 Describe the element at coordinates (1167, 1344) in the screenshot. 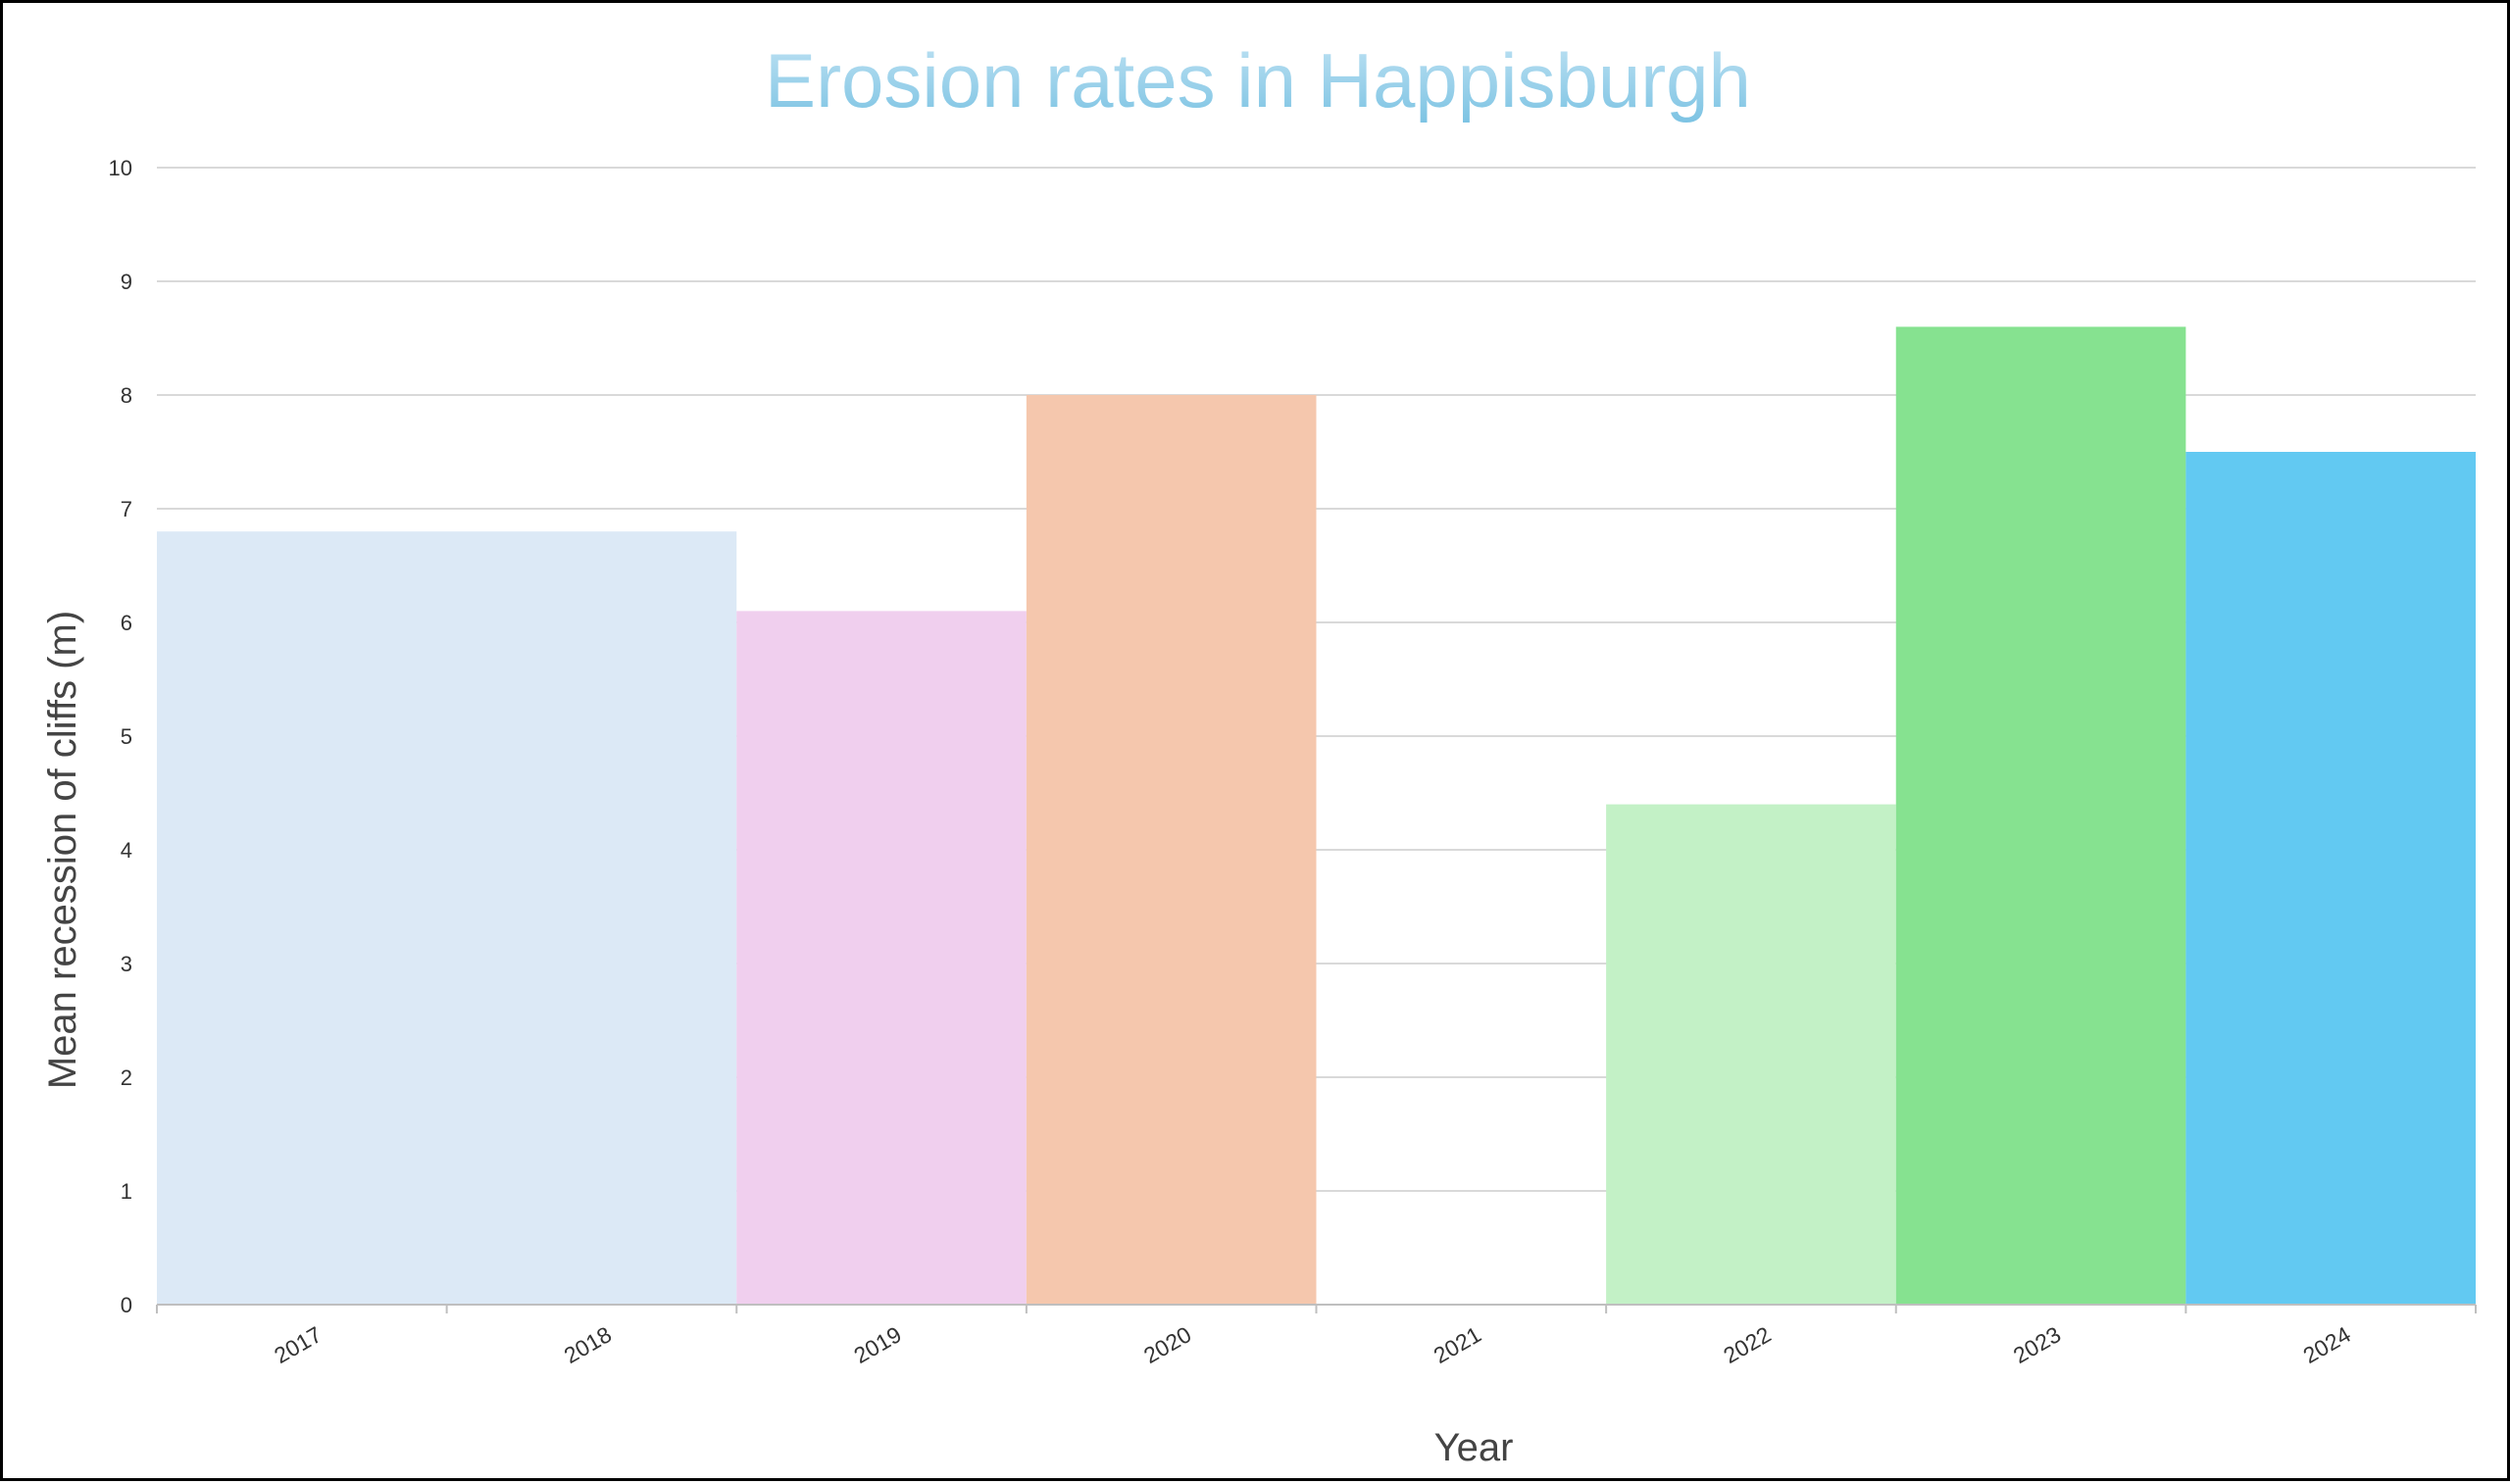

I see `x-tick-label: 2020` at that location.